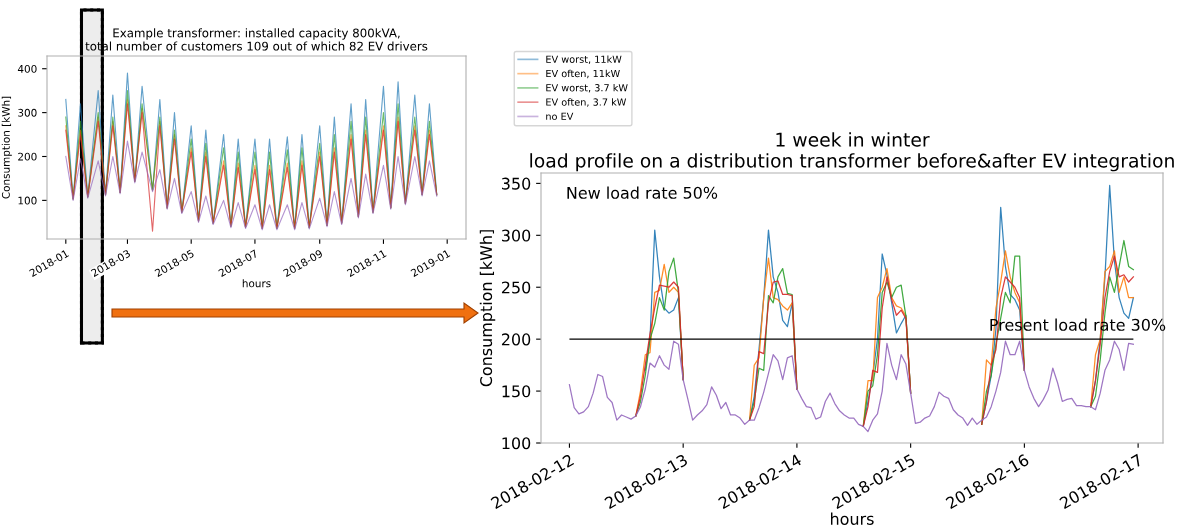  I want to click on y-tick-label: 250, so click(516, 287).